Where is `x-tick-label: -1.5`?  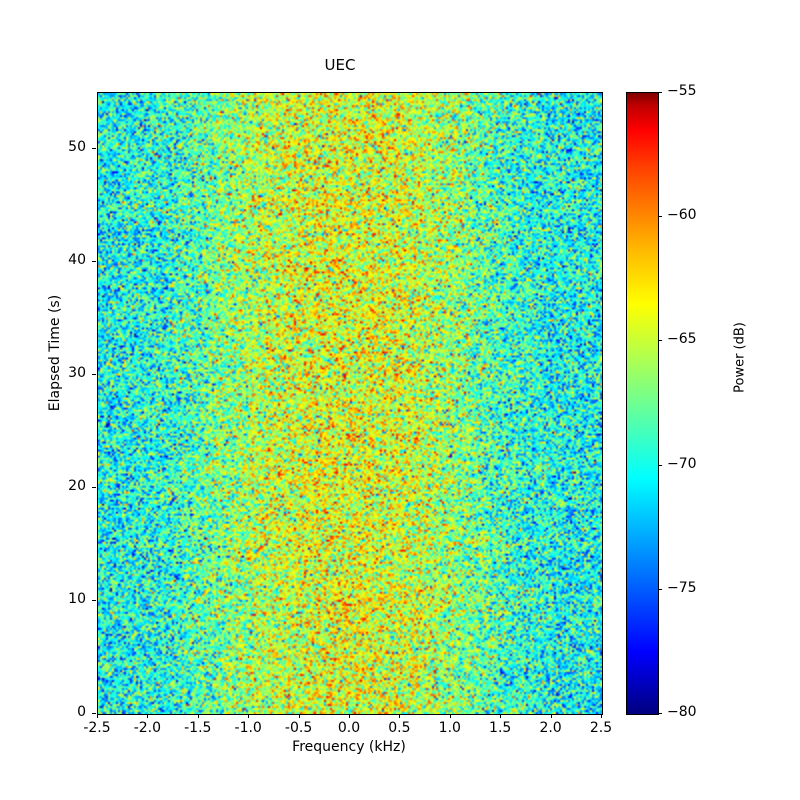 x-tick-label: -1.5 is located at coordinates (198, 728).